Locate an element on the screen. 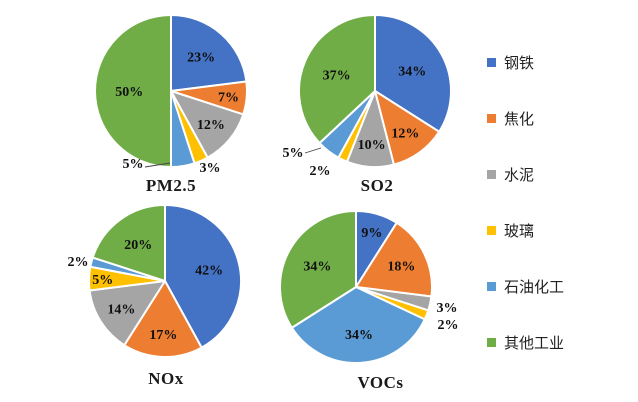 The width and height of the screenshot is (638, 402). pie-label-vocs-glass: 2% is located at coordinates (448, 325).